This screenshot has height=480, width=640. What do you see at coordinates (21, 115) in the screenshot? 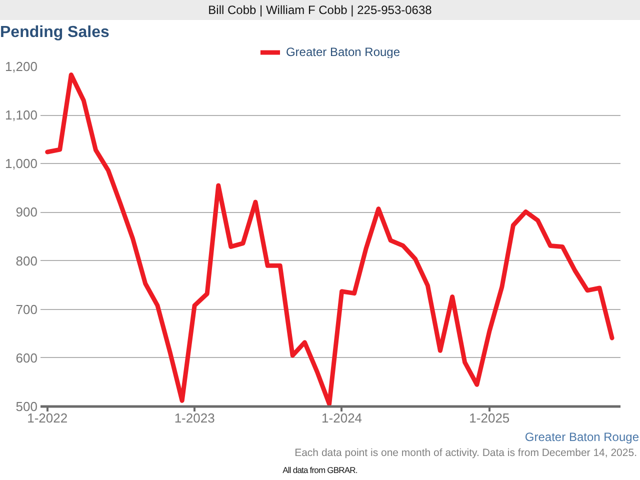
I see `y-tick-label: 1,100` at bounding box center [21, 115].